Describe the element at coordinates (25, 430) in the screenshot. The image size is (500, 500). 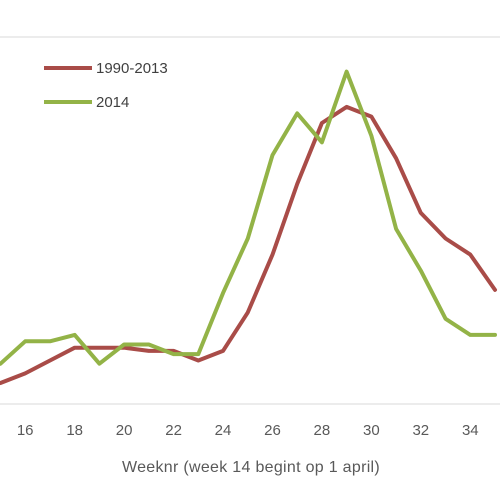
I see `x-tick-label: 16` at that location.